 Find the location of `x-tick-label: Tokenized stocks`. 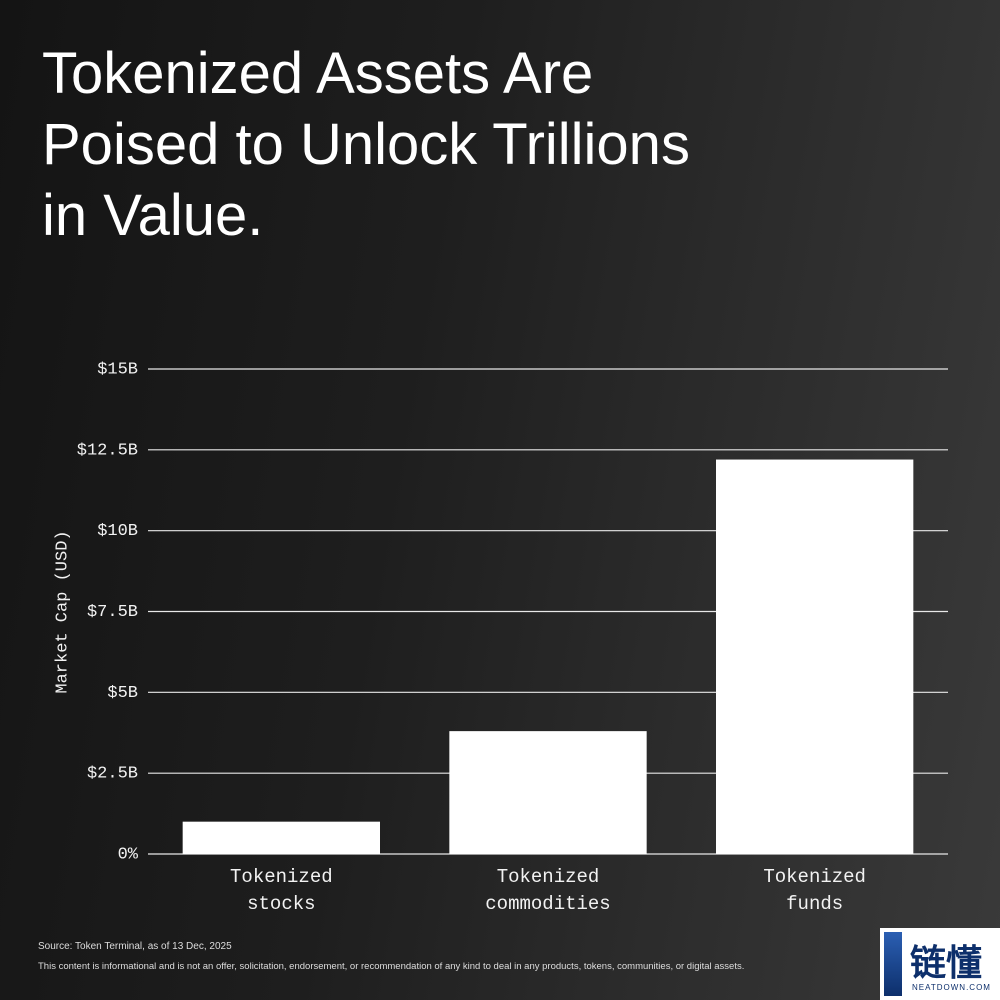

x-tick-label: Tokenized stocks is located at coordinates (281, 890).